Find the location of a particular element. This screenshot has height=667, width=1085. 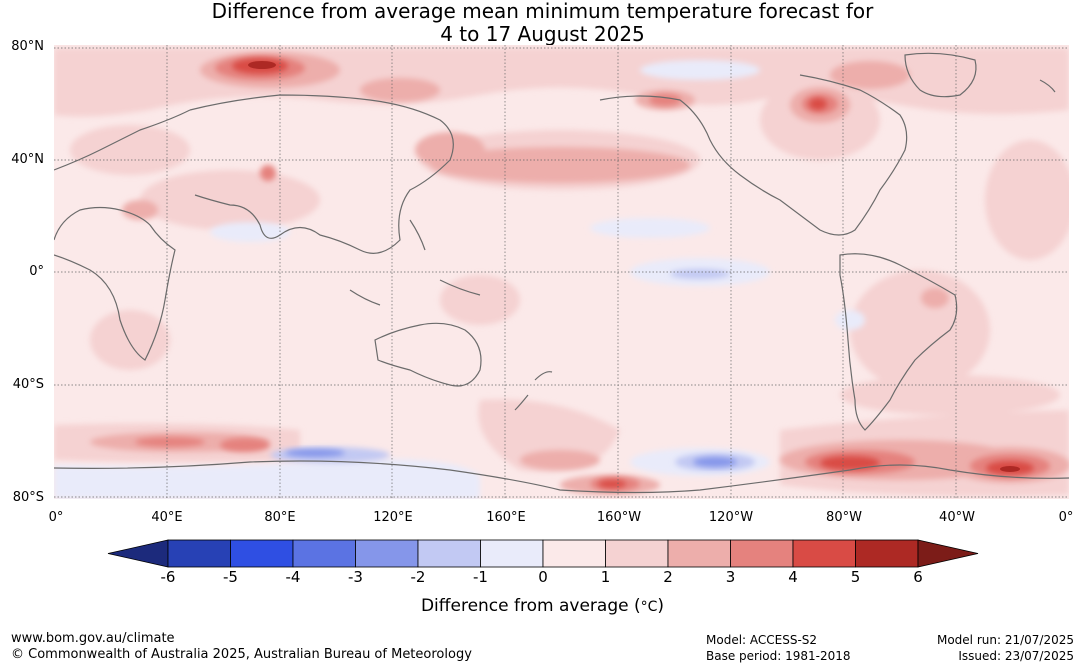

colorbar-tick-label: -2 is located at coordinates (418, 577).